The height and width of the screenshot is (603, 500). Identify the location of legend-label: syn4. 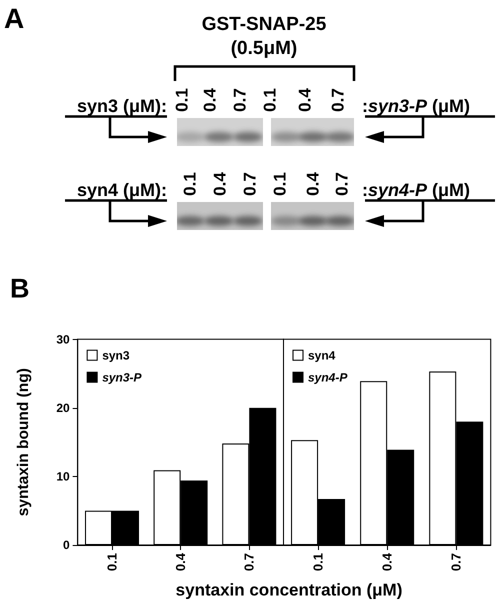
(322, 355).